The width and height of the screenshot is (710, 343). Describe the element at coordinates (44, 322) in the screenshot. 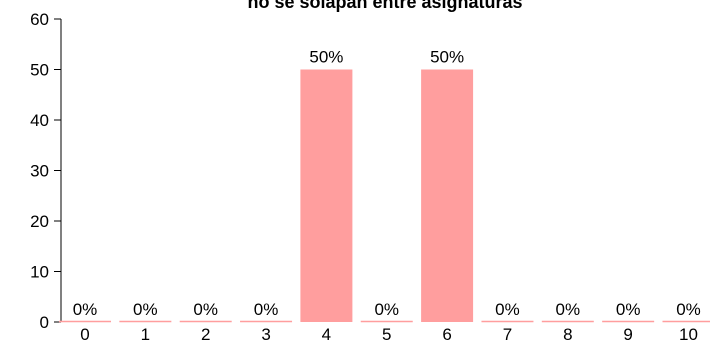

I see `y-tick-label: 0` at that location.